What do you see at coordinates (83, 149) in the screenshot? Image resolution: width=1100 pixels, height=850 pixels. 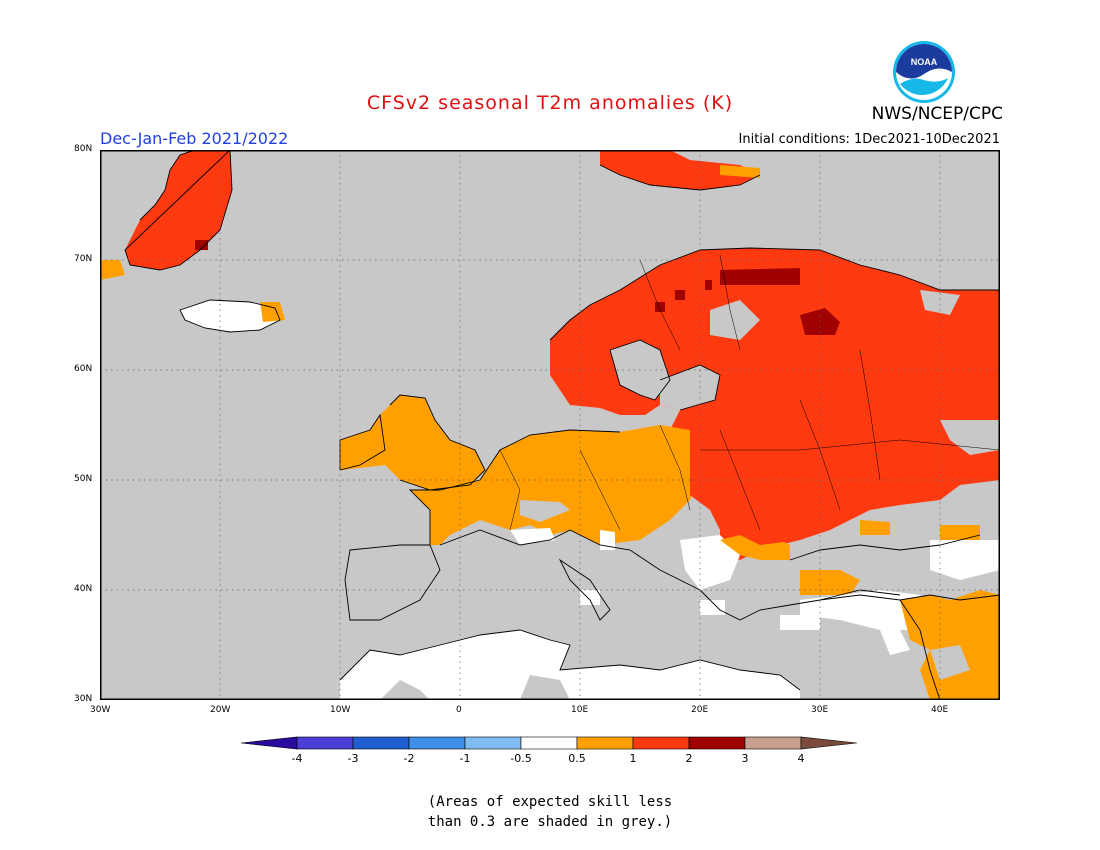 I see `lat-tick-80n: 80N` at bounding box center [83, 149].